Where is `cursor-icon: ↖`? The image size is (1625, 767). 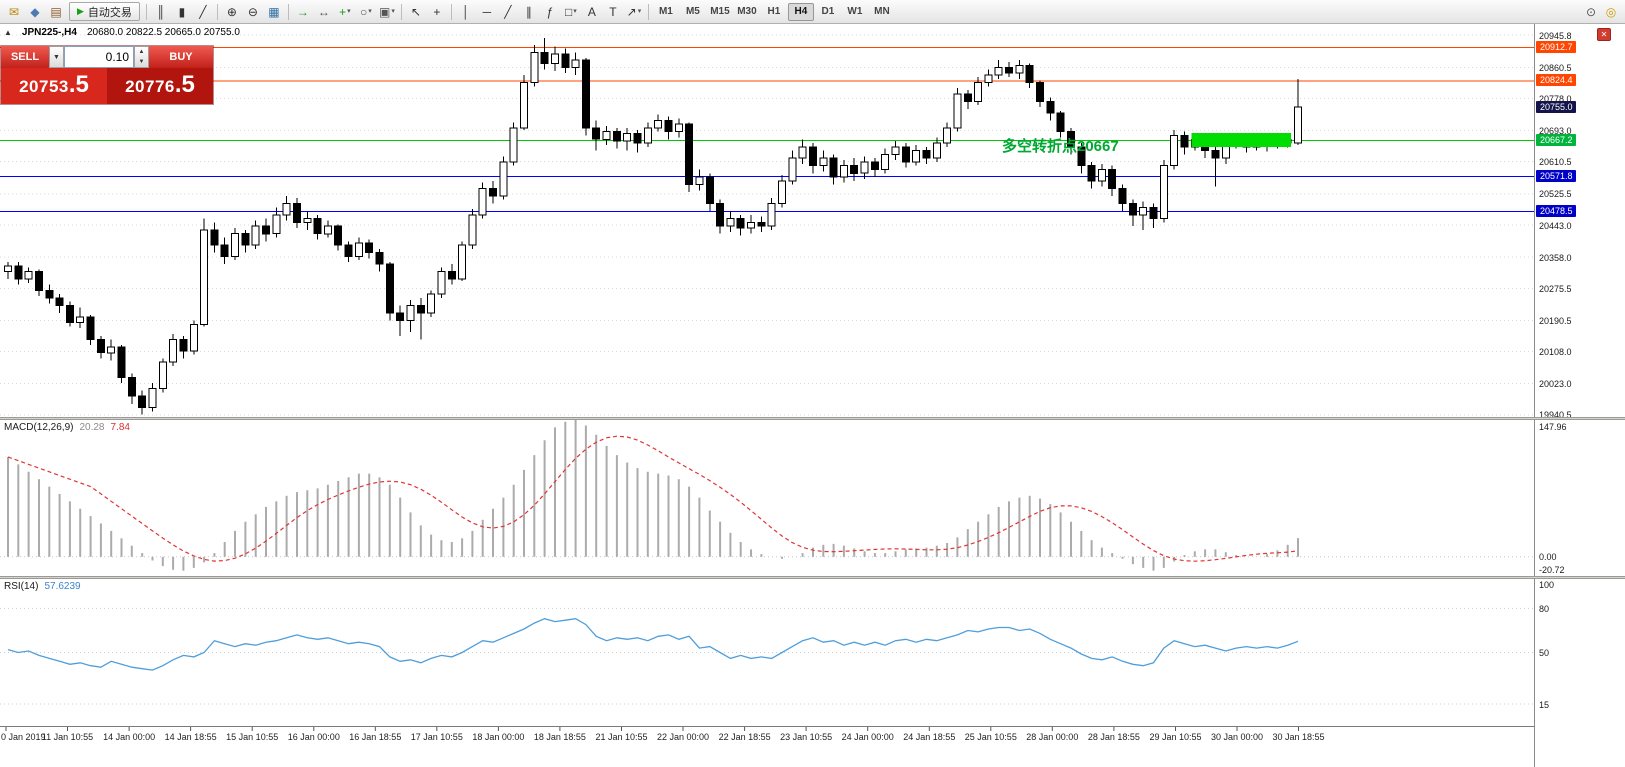
cursor-icon: ↖ is located at coordinates (416, 11).